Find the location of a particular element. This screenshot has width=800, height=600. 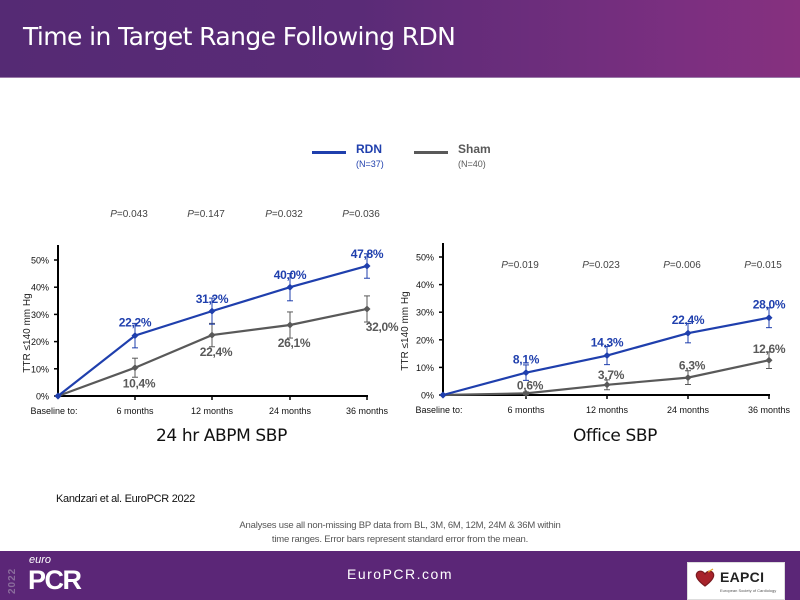

y-tick-label-abpm: 0% is located at coordinates (42, 397).